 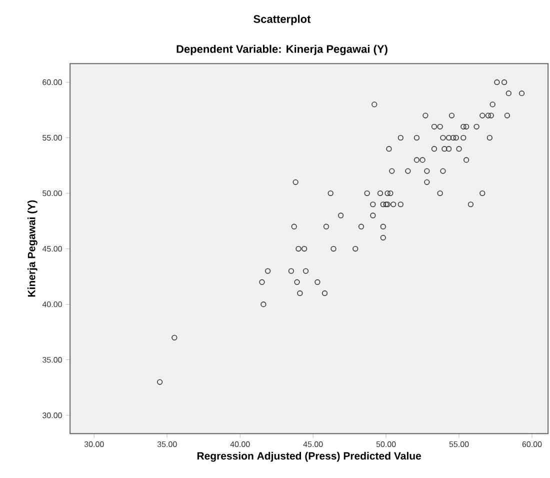 I want to click on x-tick-label: 35.00, so click(x=167, y=444).